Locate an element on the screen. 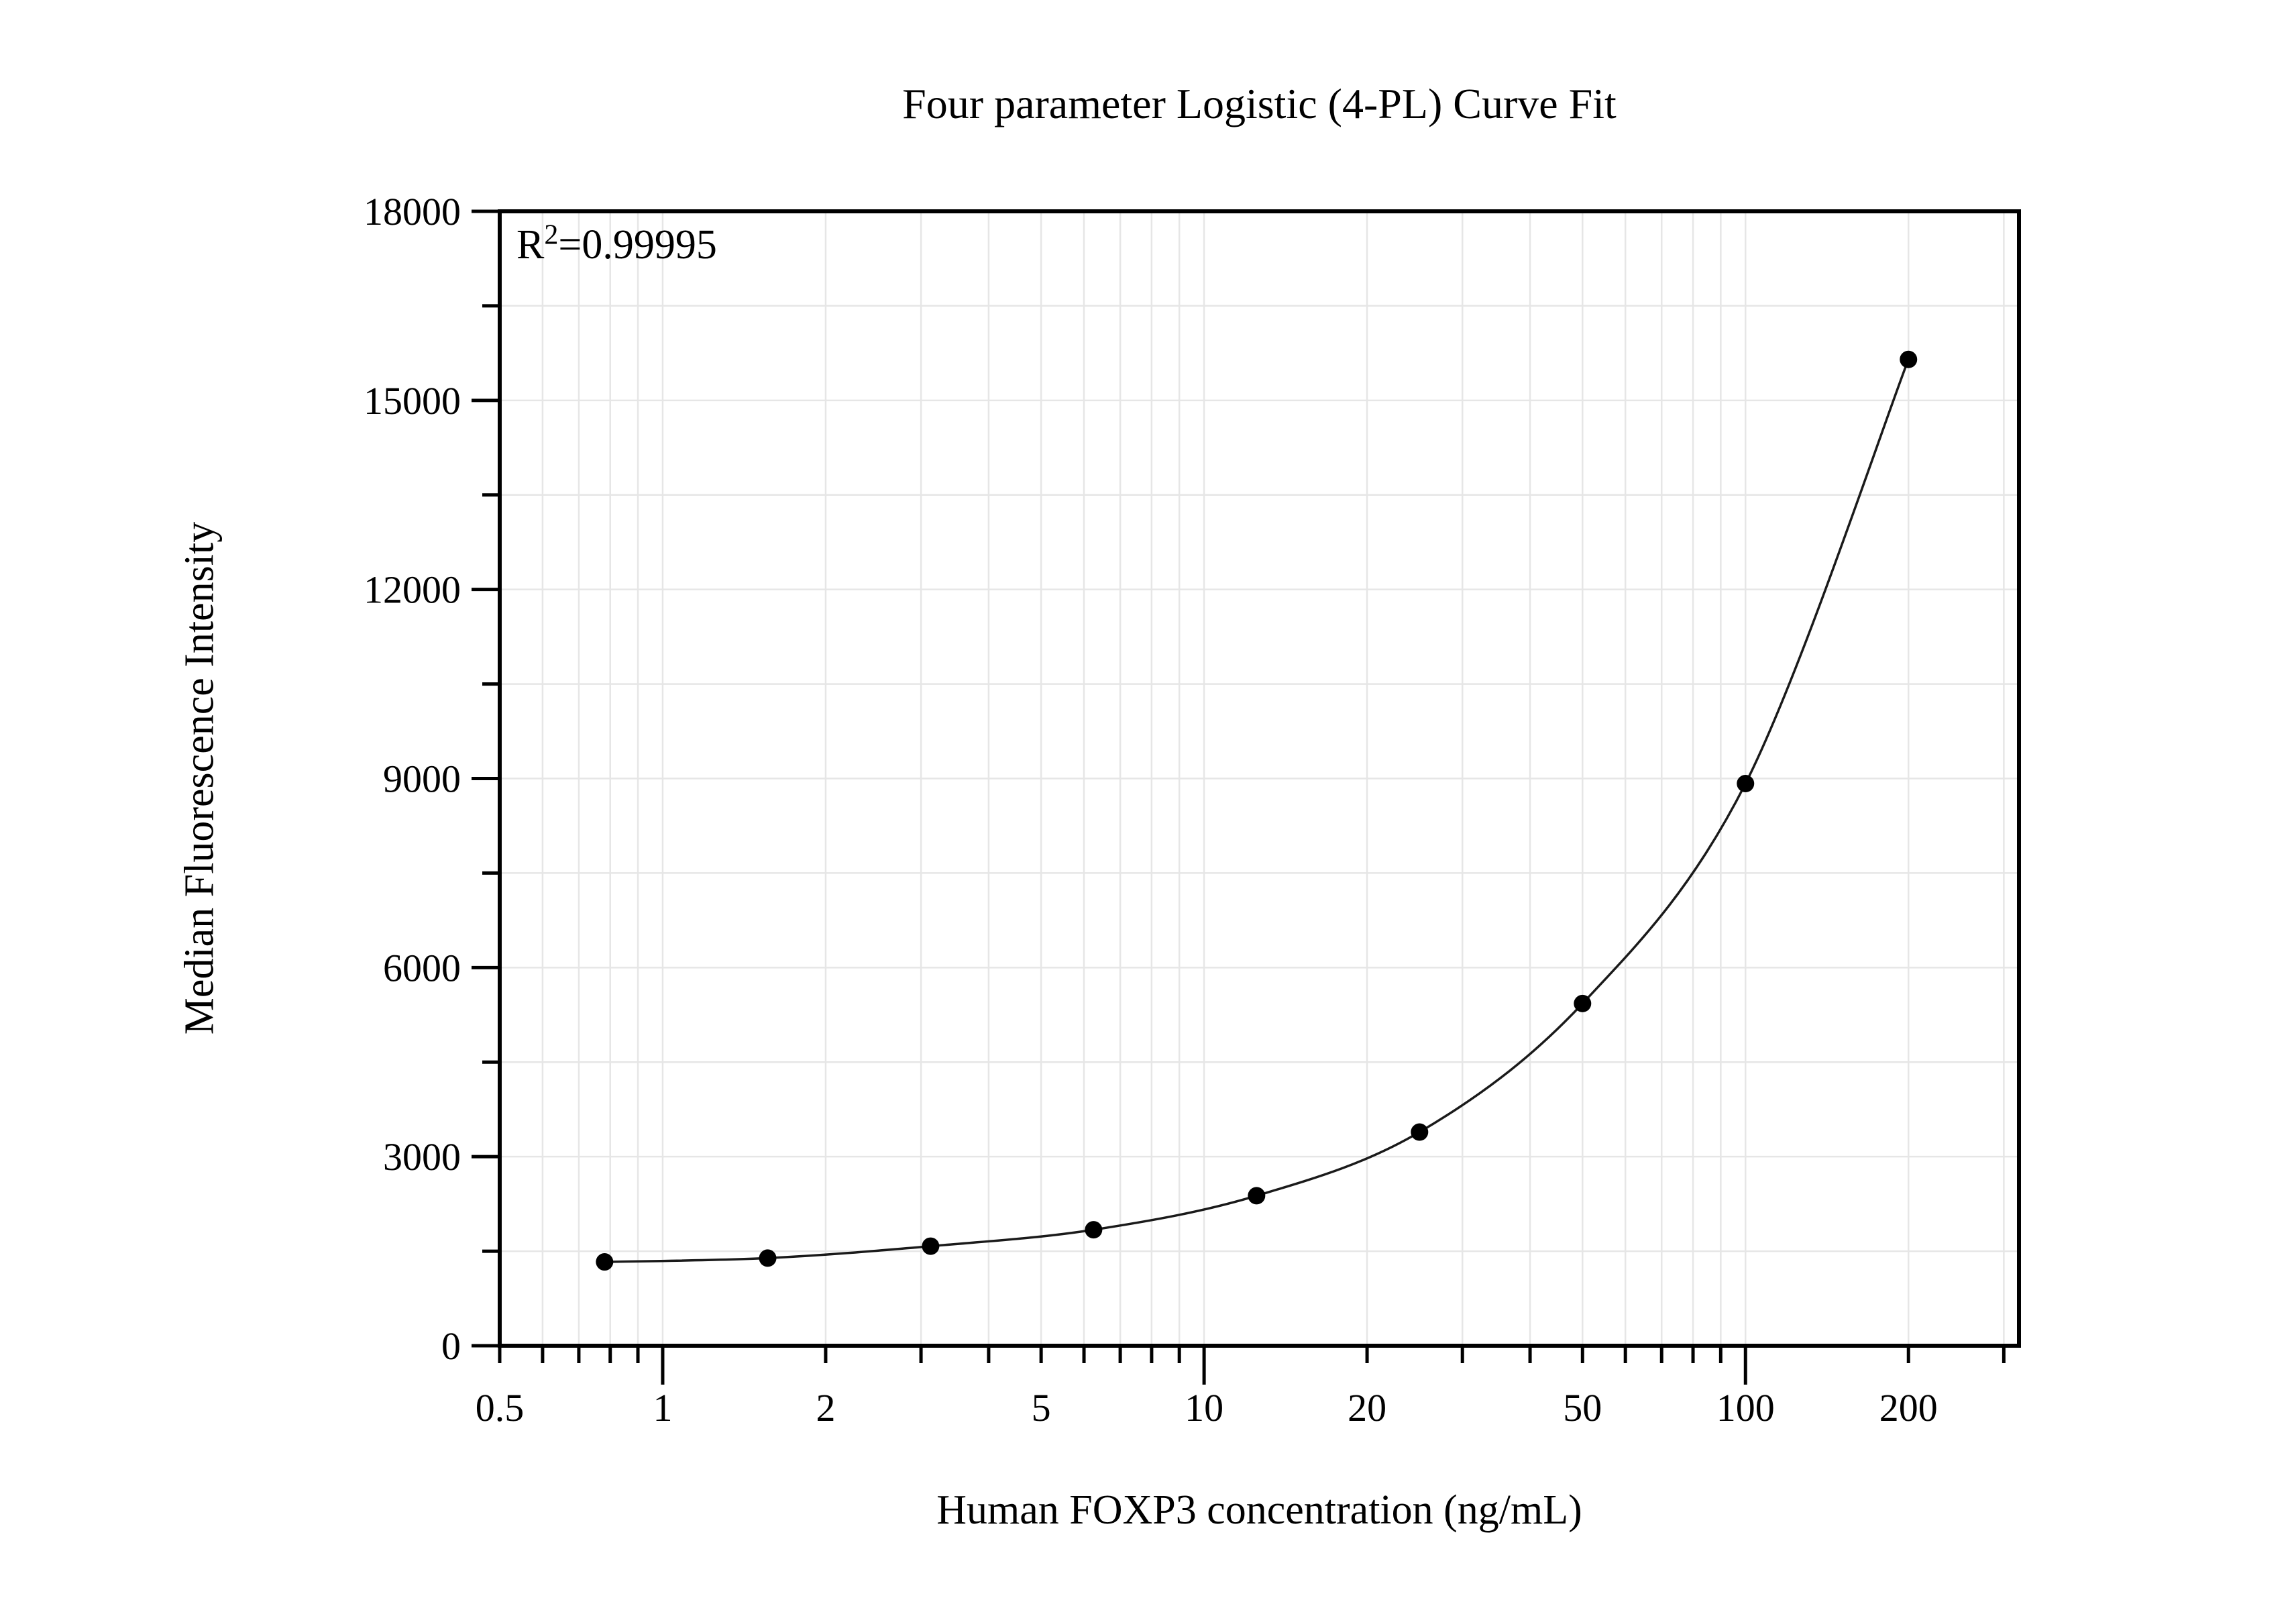  y-axis-ticks is located at coordinates (486, 778).